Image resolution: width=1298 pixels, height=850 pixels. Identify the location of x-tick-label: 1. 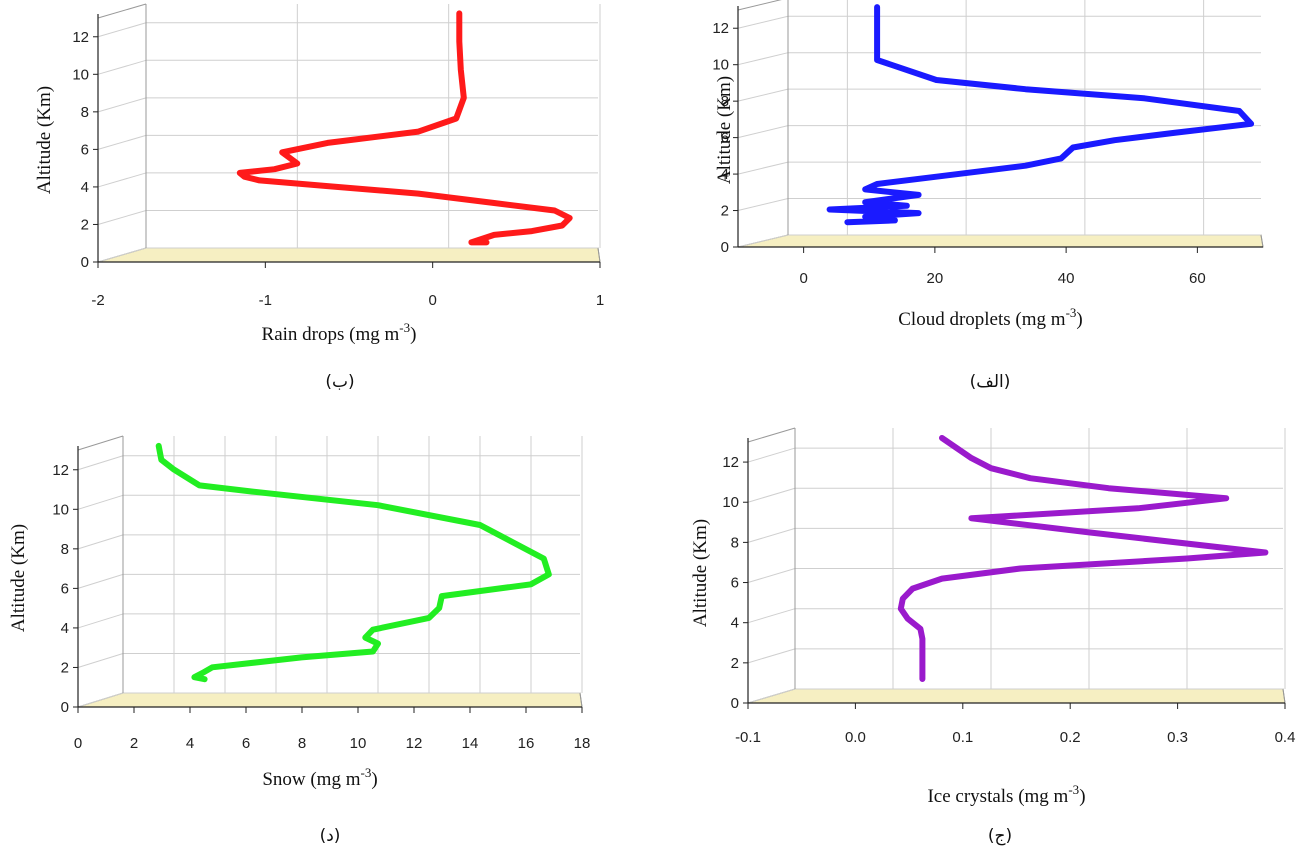
(600, 300).